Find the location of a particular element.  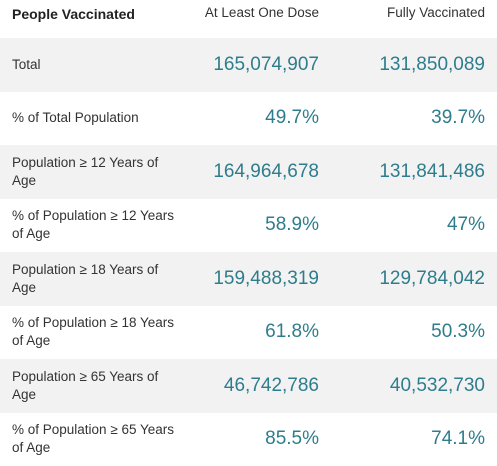

fully-vaccinated-value: 131,850,089 is located at coordinates (408, 65).